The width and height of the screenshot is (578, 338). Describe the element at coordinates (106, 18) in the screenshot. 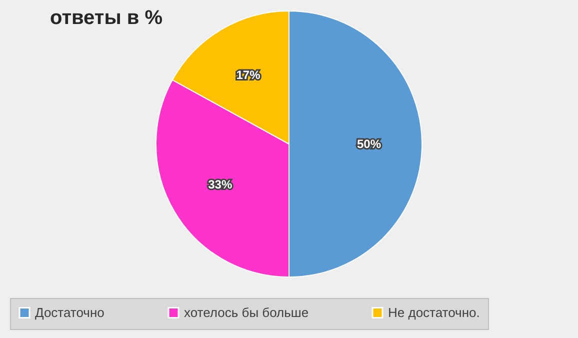

I see `chart-title: ответы в %` at that location.